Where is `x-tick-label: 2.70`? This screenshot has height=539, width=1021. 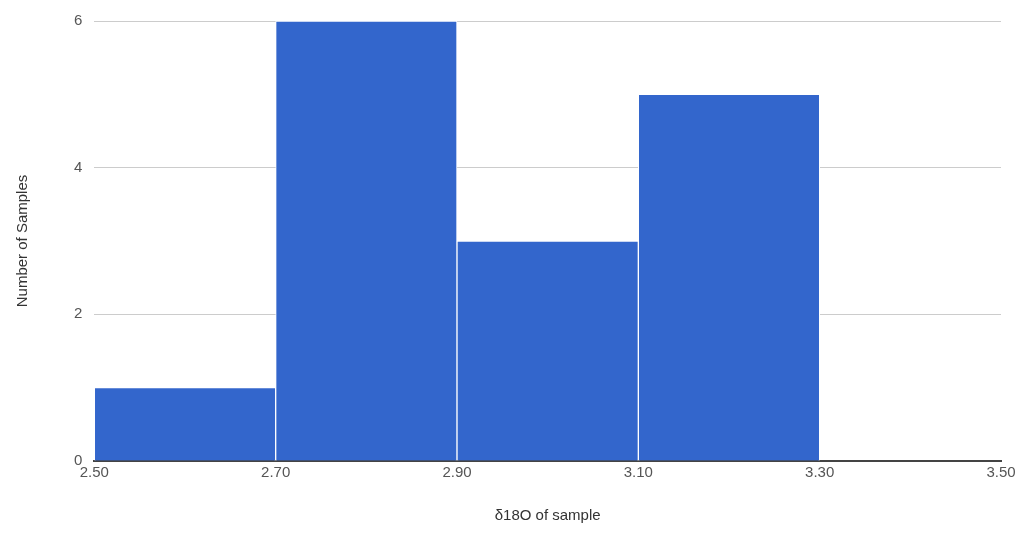
x-tick-label: 2.70 is located at coordinates (276, 472).